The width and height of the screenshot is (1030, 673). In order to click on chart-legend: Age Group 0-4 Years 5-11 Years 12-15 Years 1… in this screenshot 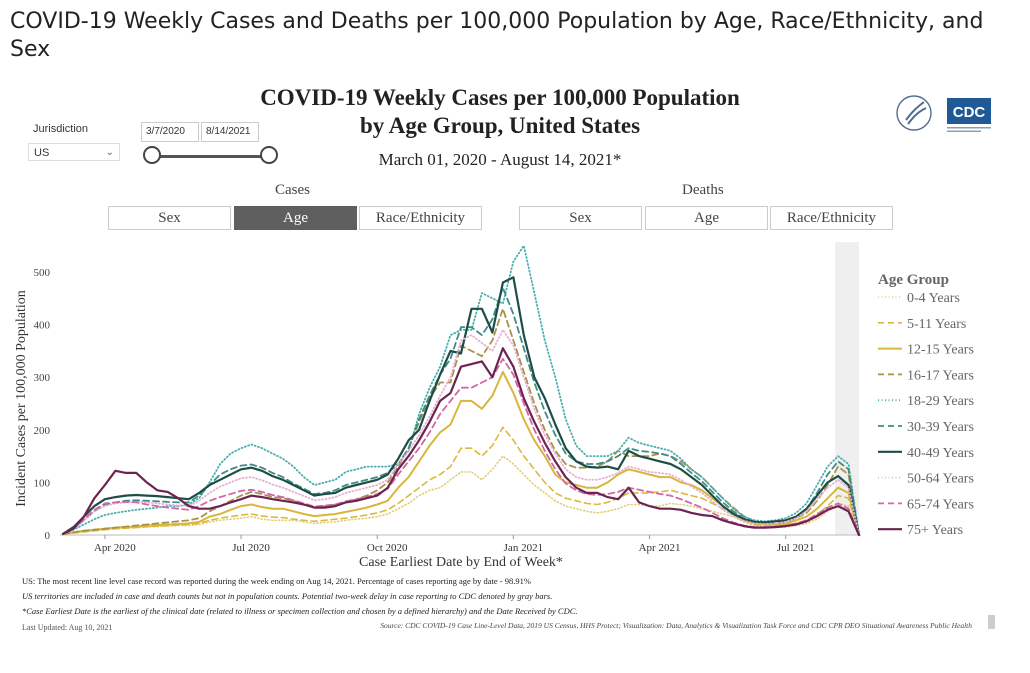, I will do `click(926, 405)`.